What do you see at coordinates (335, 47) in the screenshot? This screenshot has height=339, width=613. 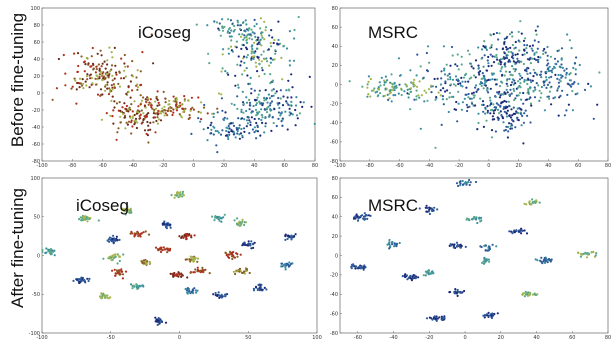 I see `y-tick-label: 40` at bounding box center [335, 47].